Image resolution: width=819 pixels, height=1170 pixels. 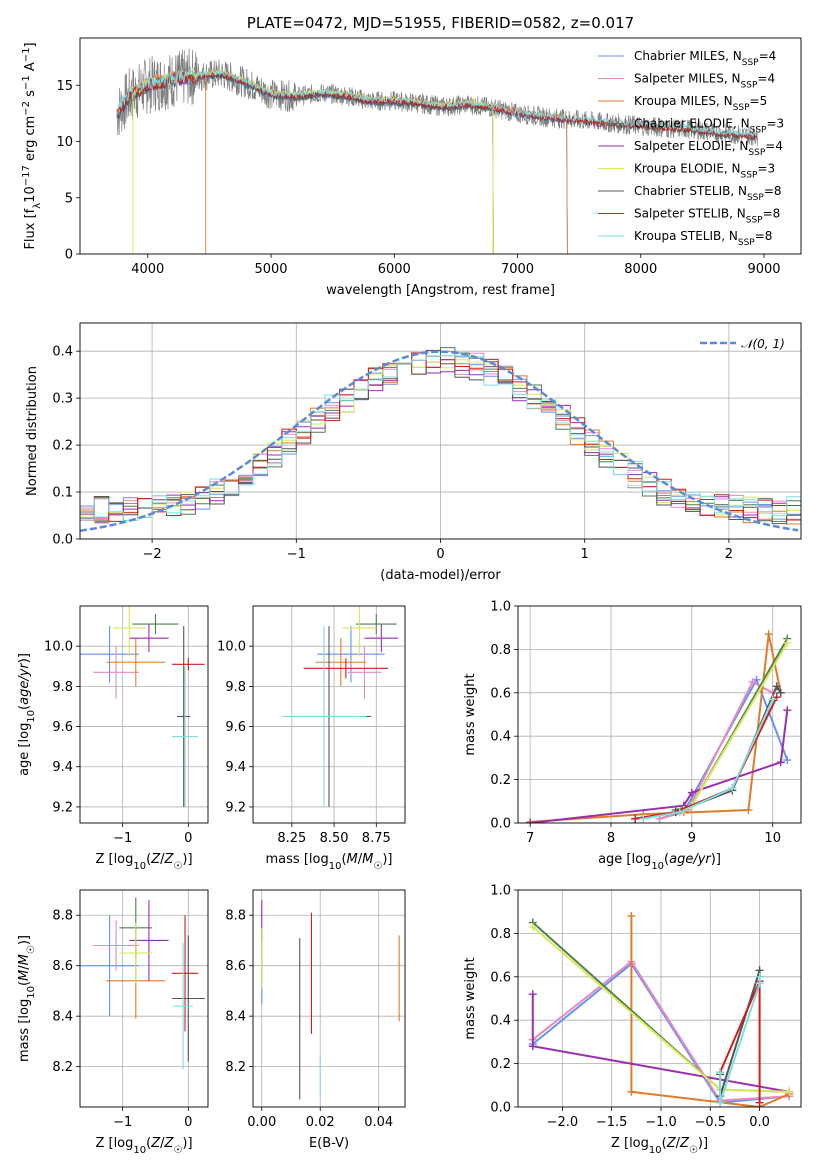 I want to click on y-tick-label: 0.1, so click(x=62, y=493).